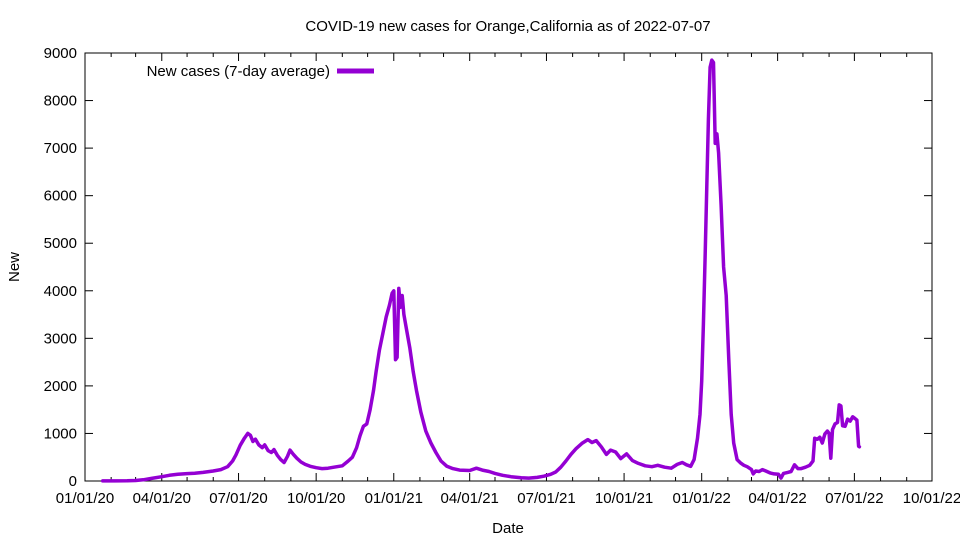 This screenshot has width=960, height=545. Describe the element at coordinates (73, 481) in the screenshot. I see `y-tick-label: 0` at that location.